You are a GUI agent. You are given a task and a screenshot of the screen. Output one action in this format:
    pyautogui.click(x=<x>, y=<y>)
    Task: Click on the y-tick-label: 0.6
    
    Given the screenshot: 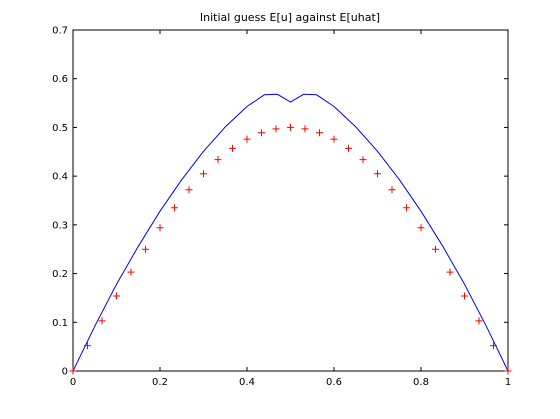 What is the action you would take?
    pyautogui.click(x=60, y=79)
    